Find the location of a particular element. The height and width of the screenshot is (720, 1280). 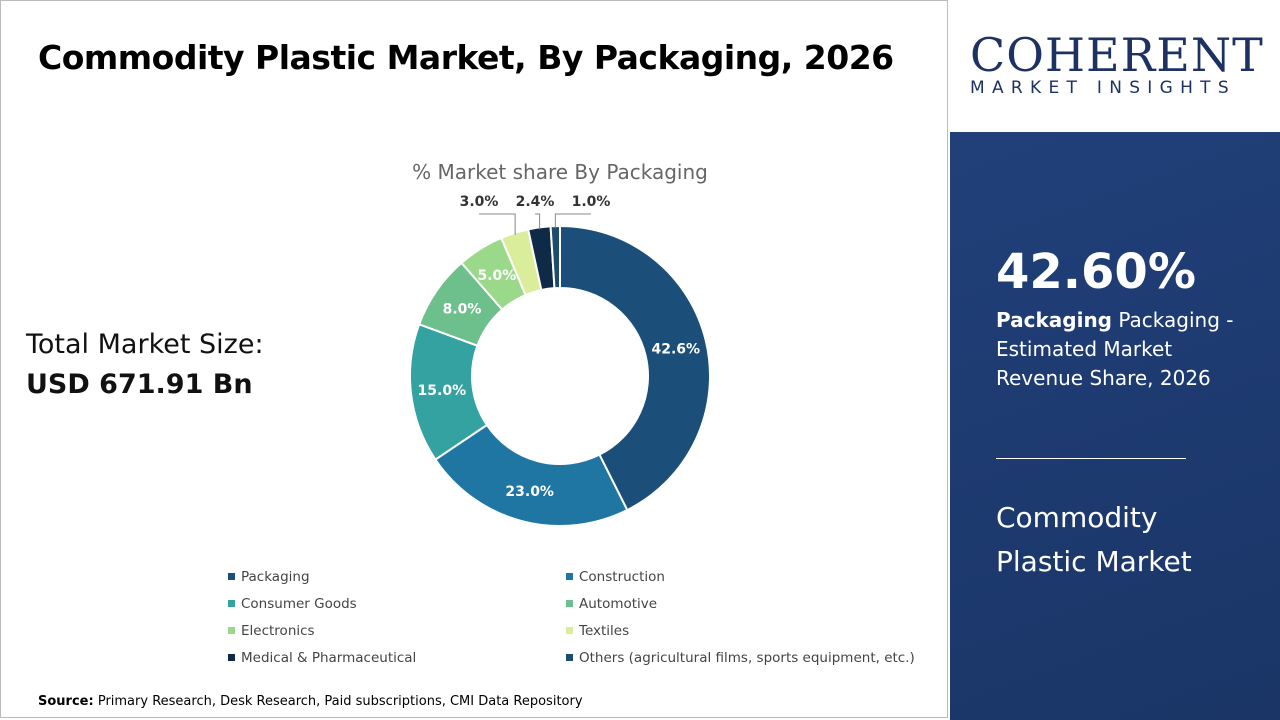

data-label: 15.0% is located at coordinates (442, 391).